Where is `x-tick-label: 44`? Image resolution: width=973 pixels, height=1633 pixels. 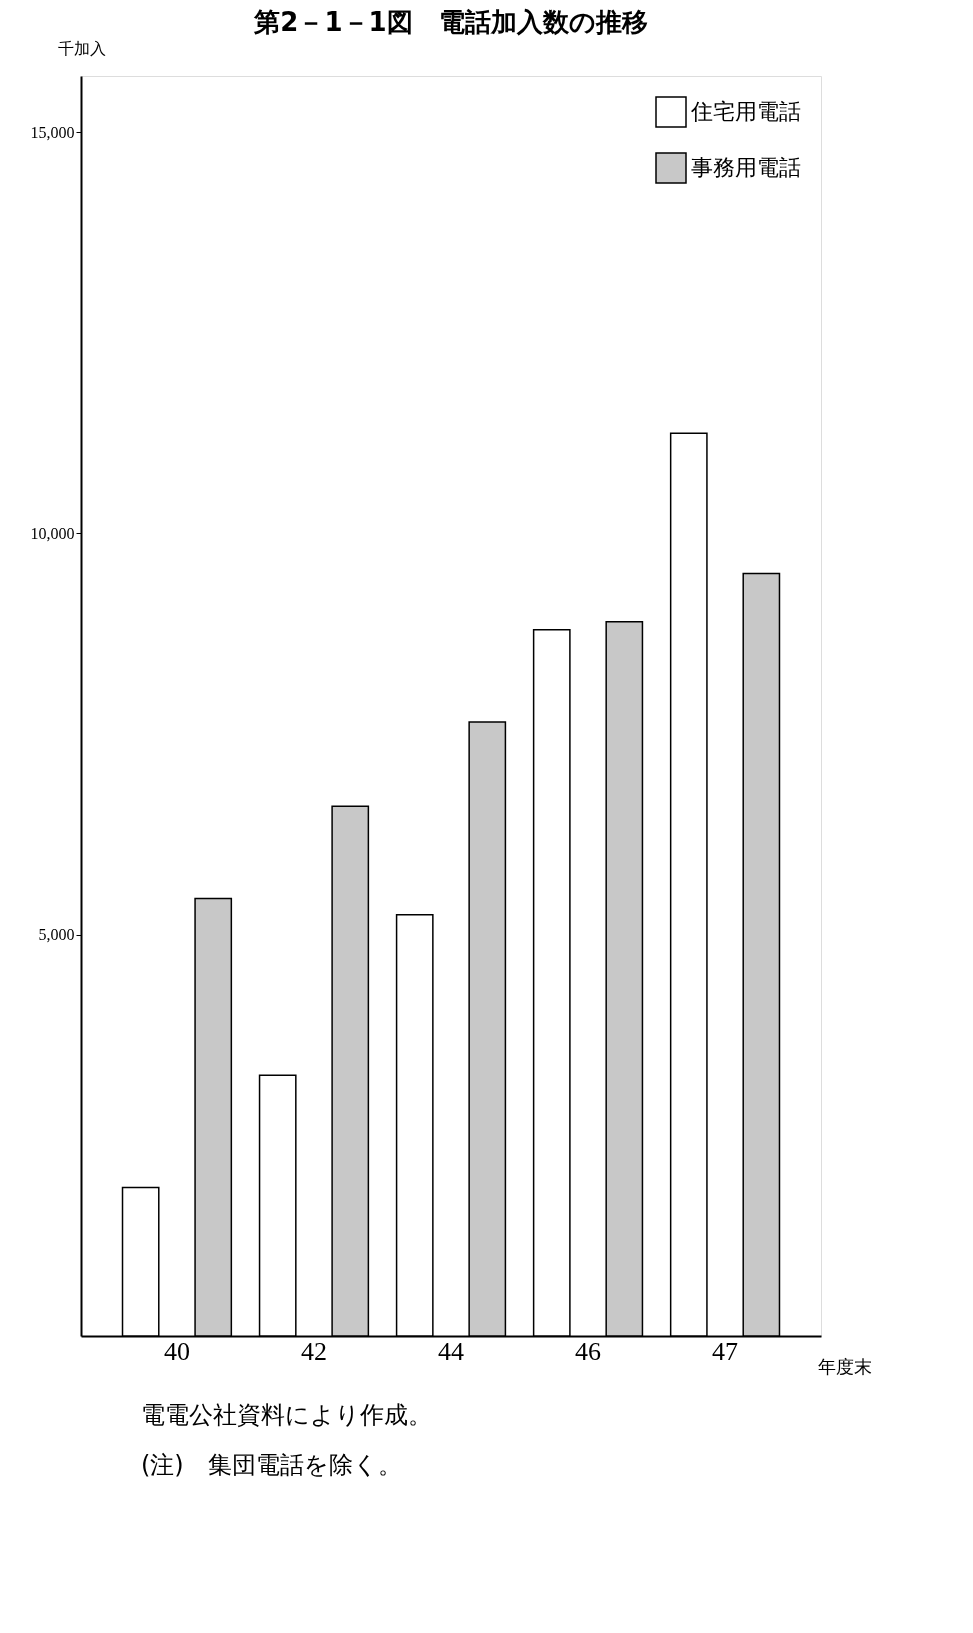 x-tick-label: 44 is located at coordinates (451, 1351).